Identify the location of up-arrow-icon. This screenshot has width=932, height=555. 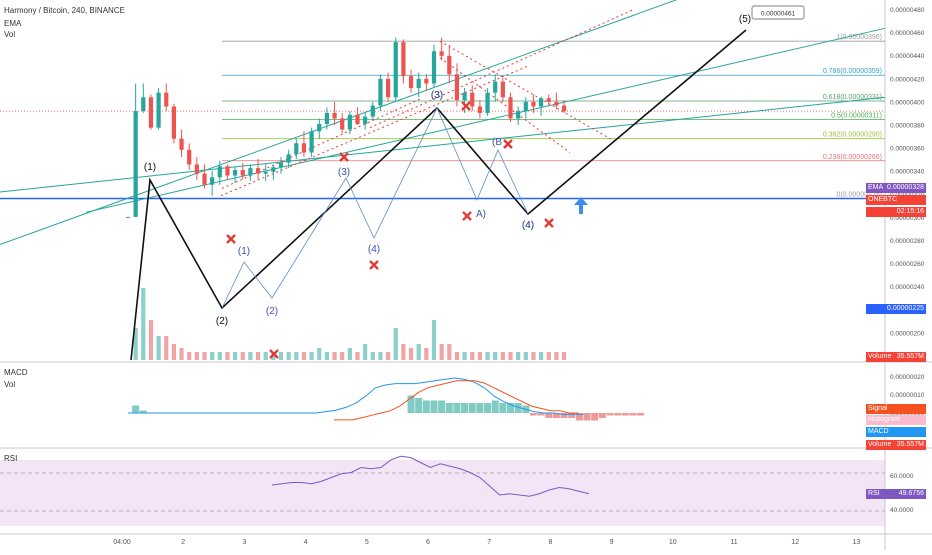
(581, 205).